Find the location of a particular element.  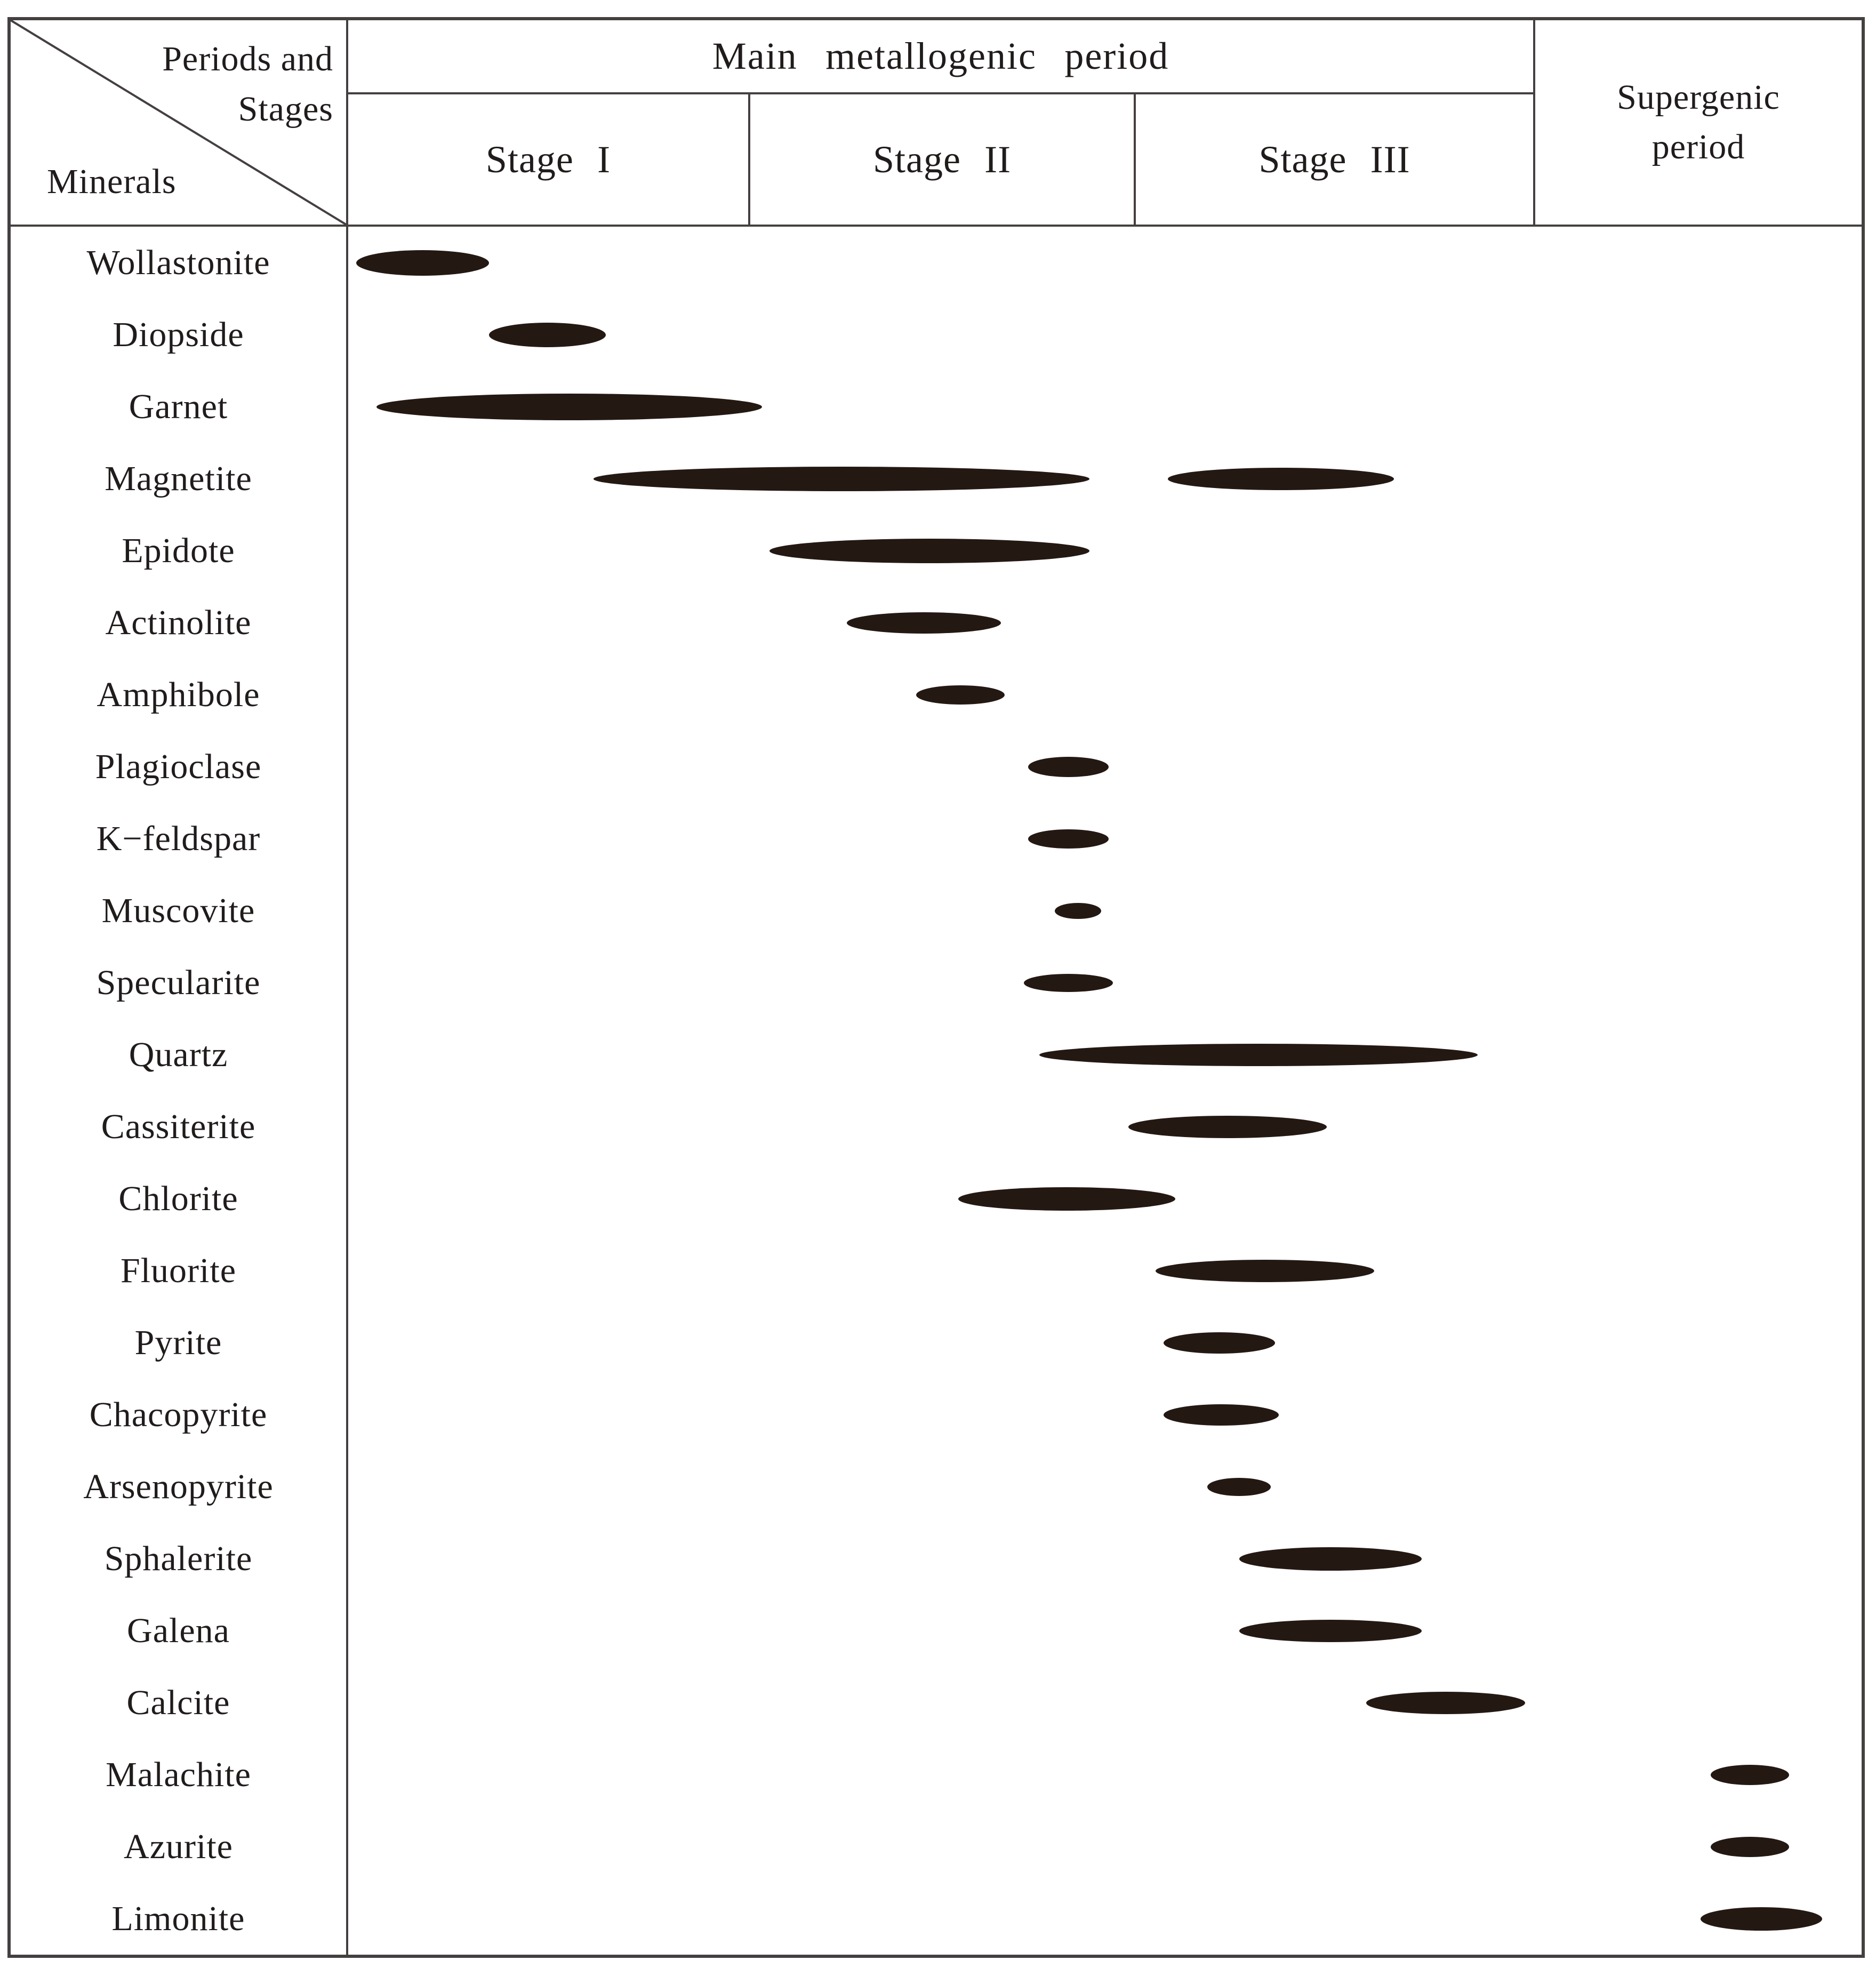

mineral-label: Azurite is located at coordinates (178, 1846).